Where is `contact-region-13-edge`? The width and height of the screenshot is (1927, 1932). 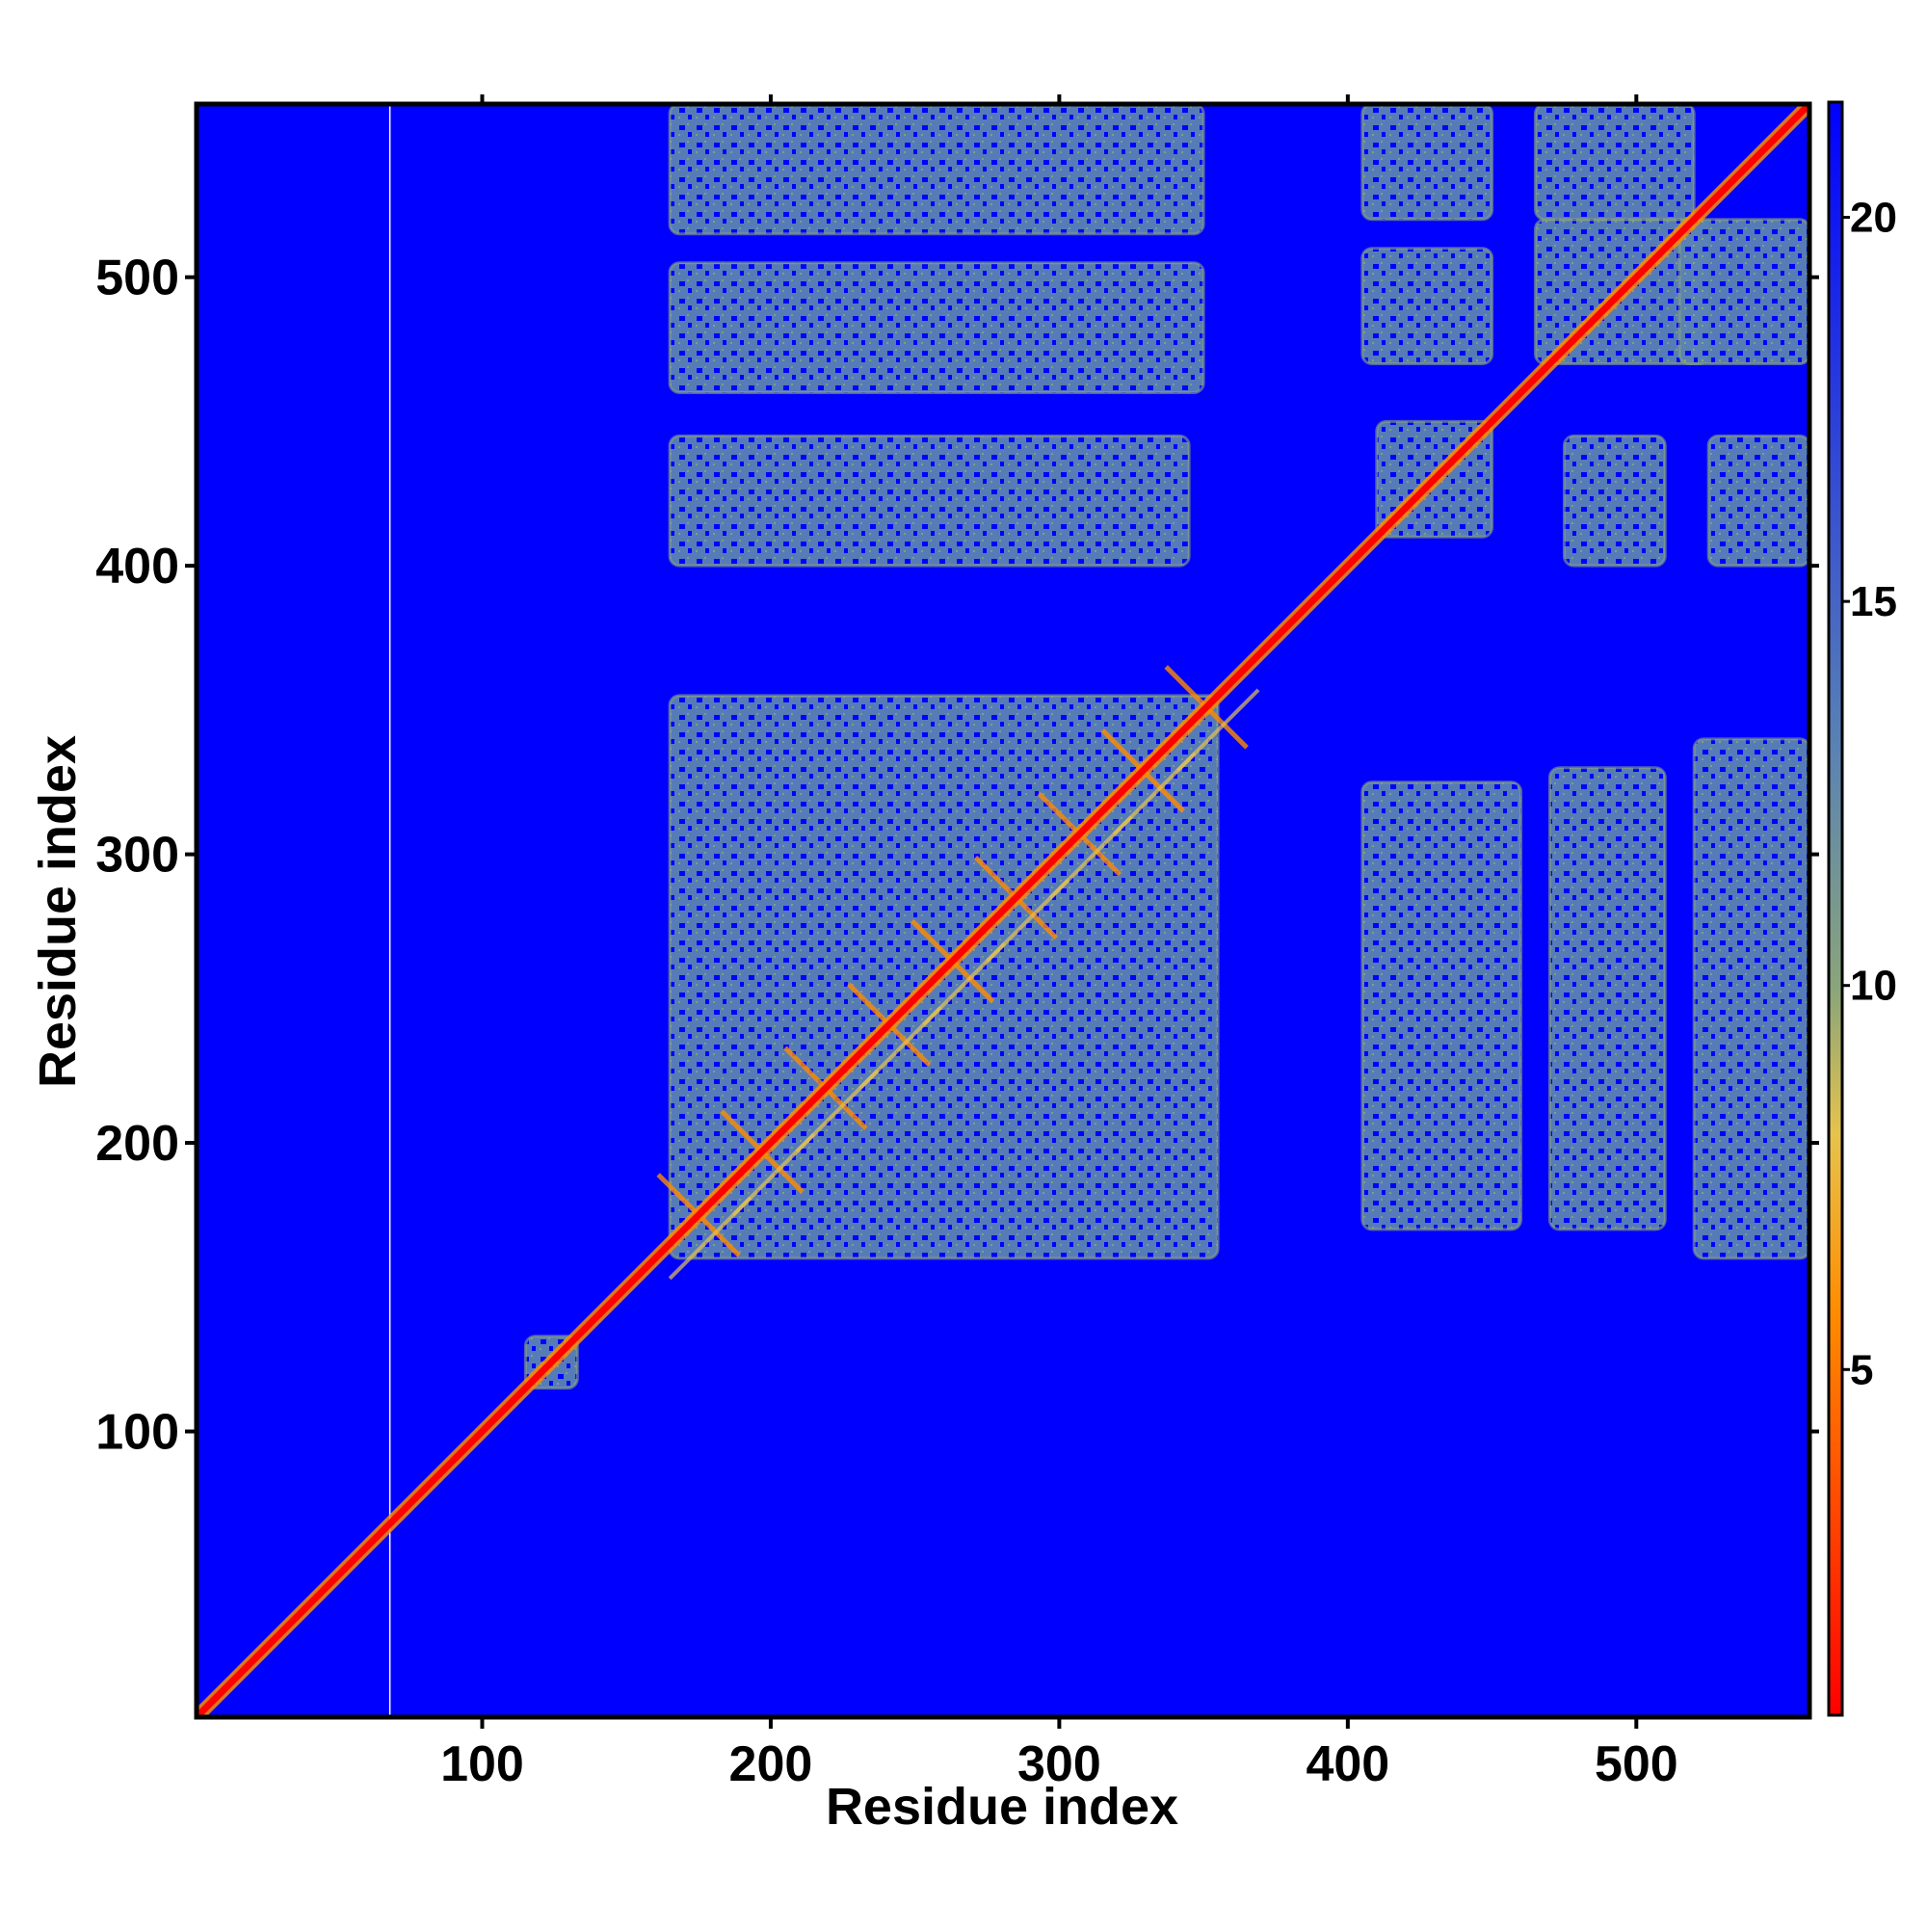
contact-region-13-edge is located at coordinates (1615, 163).